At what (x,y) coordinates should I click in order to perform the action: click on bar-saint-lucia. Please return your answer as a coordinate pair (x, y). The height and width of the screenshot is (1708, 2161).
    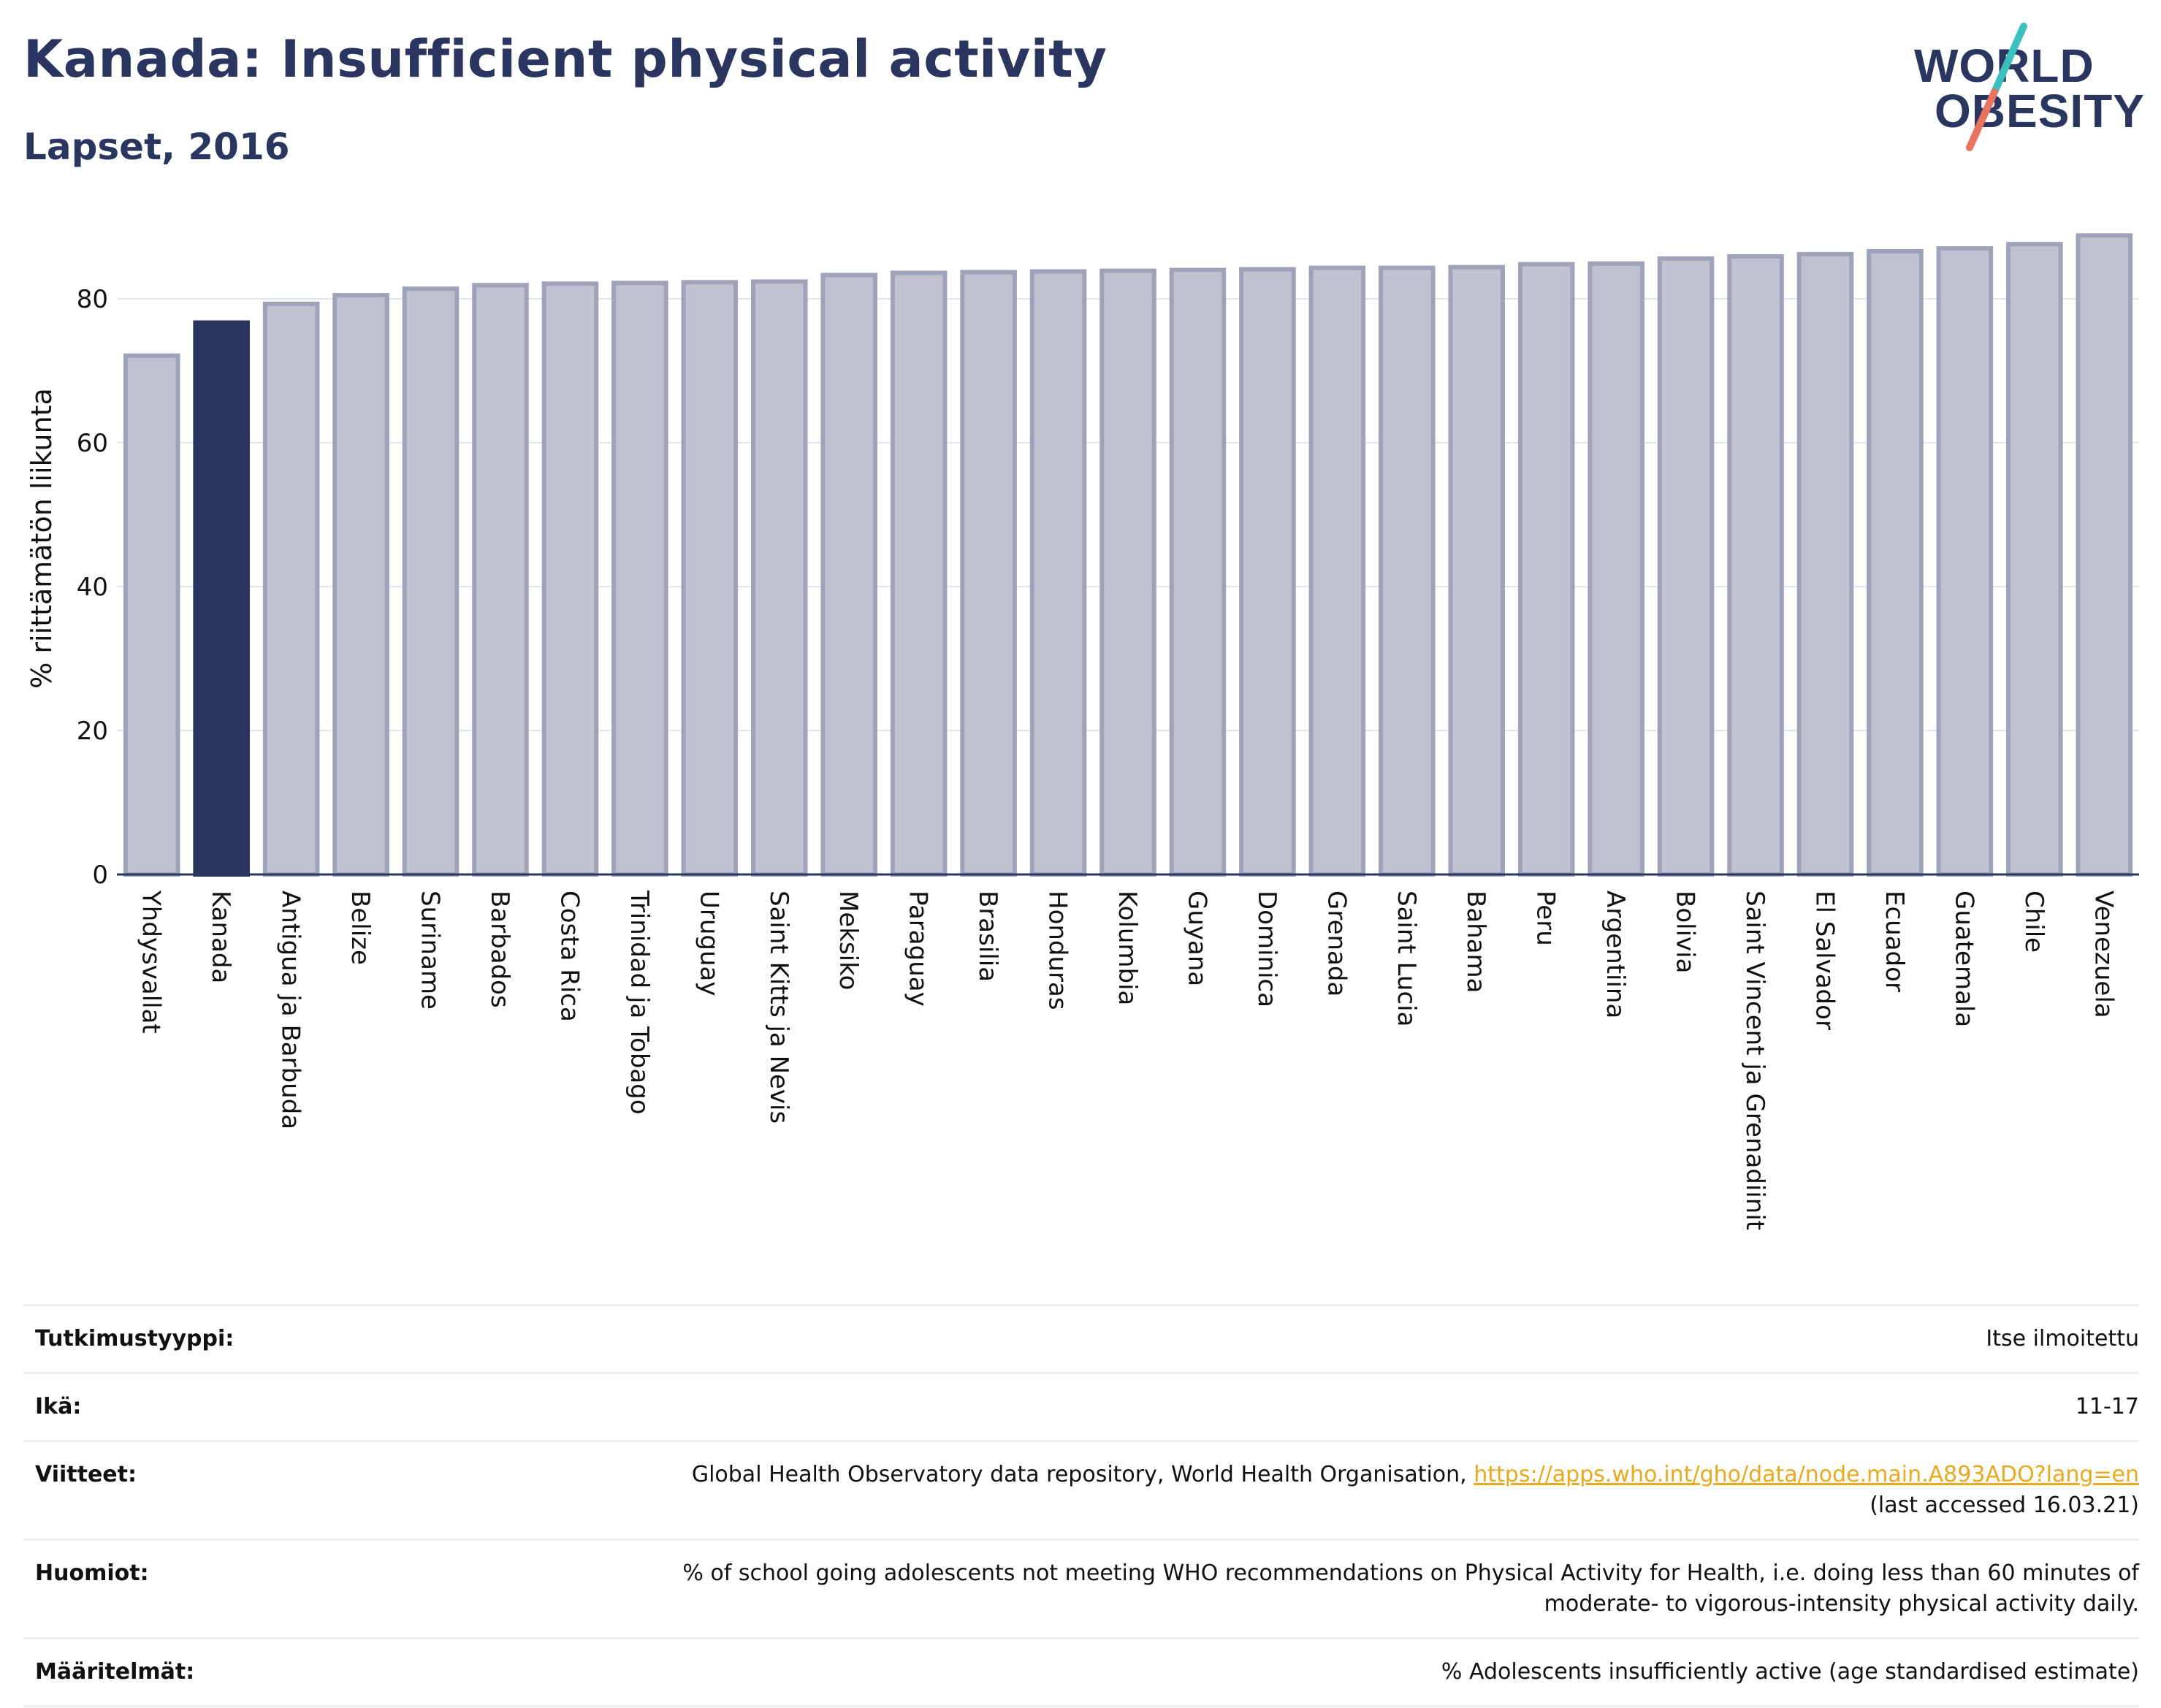
    Looking at the image, I should click on (1407, 571).